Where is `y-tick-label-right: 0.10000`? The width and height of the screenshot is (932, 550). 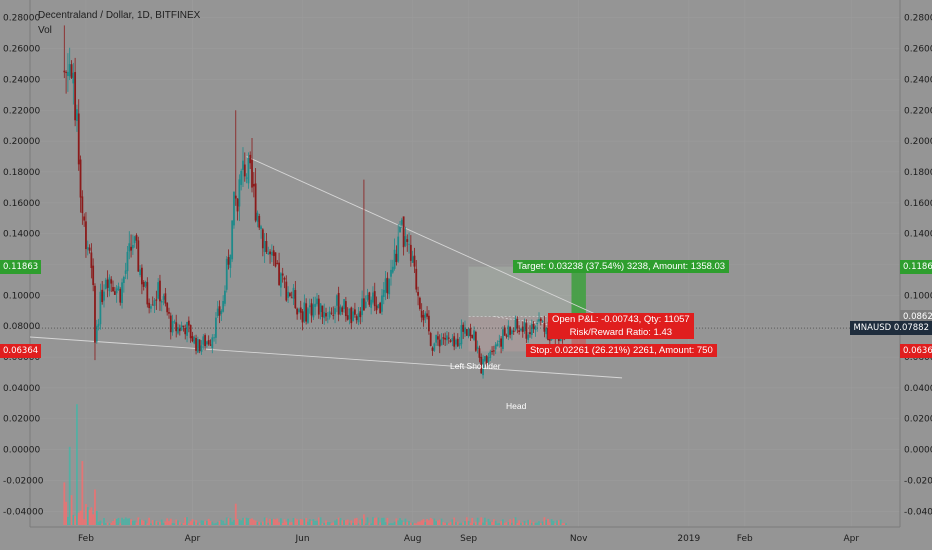 y-tick-label-right: 0.10000 is located at coordinates (918, 296).